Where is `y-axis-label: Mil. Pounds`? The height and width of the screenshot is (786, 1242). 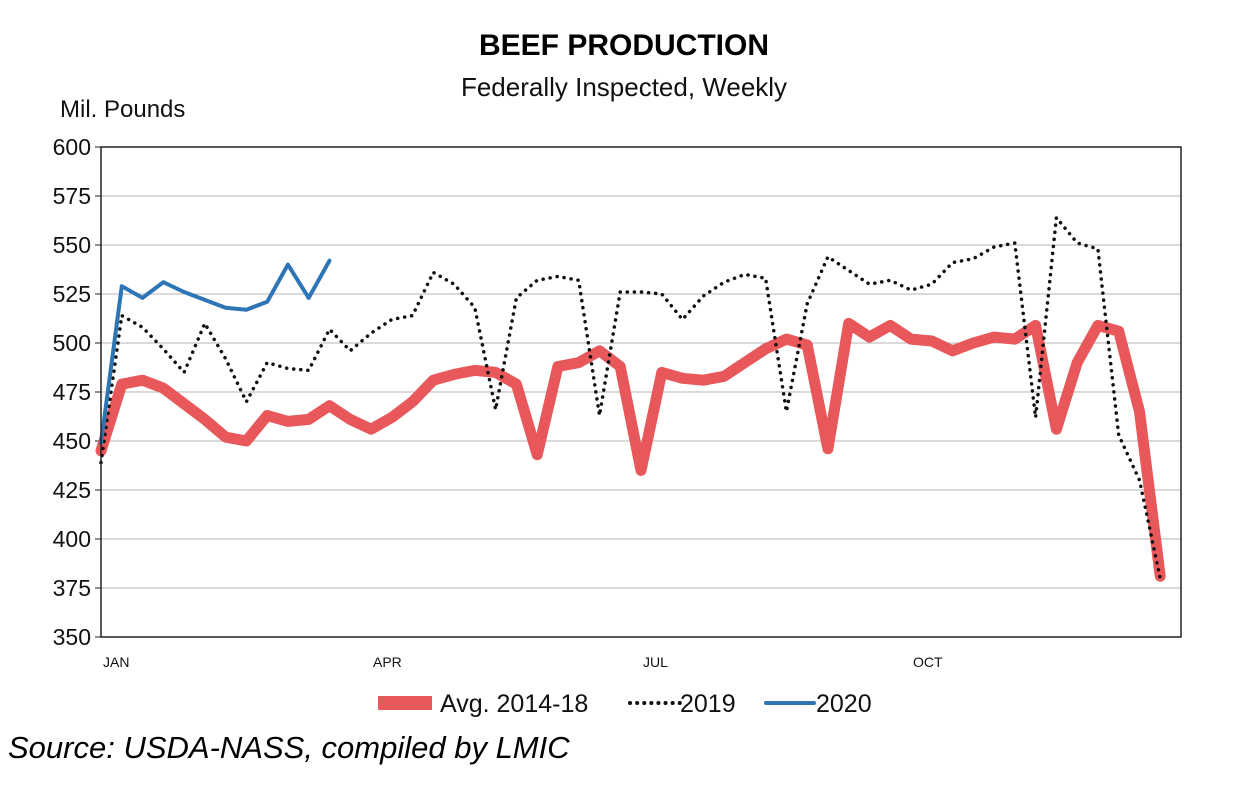
y-axis-label: Mil. Pounds is located at coordinates (122, 109).